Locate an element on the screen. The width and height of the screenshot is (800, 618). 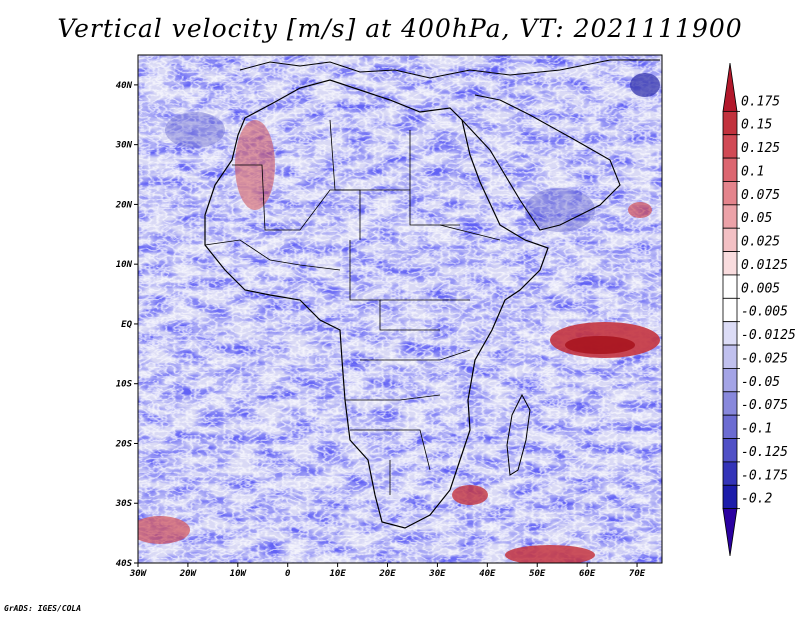
x-tick-label: 30W is located at coordinates (138, 574).